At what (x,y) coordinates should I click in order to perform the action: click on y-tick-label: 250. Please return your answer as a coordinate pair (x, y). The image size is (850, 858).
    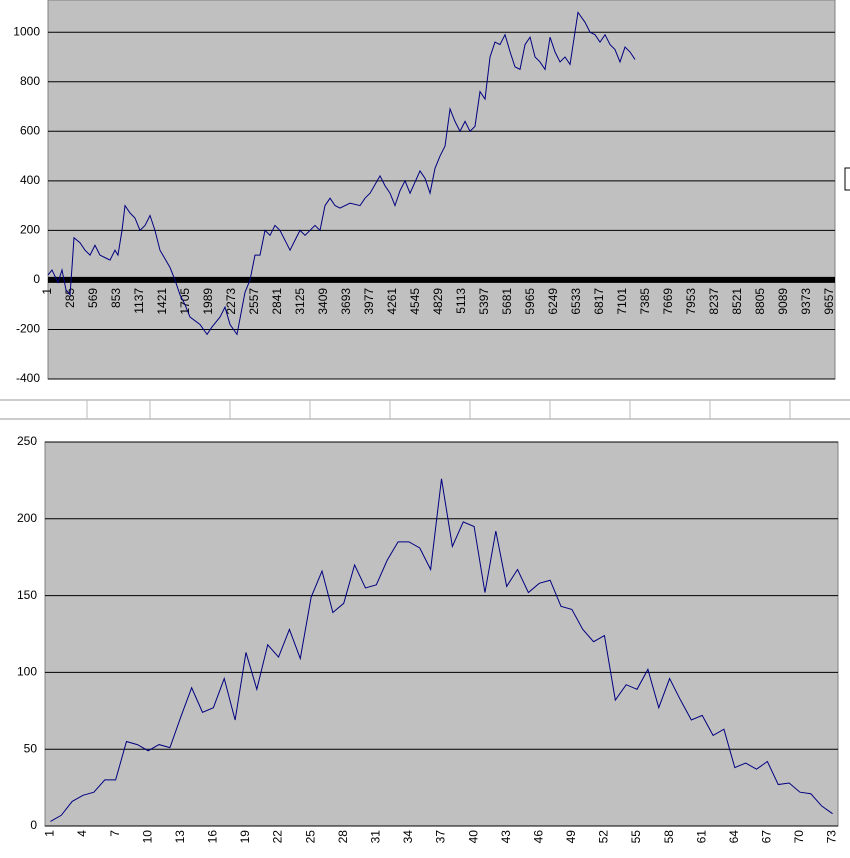
    Looking at the image, I should click on (27, 441).